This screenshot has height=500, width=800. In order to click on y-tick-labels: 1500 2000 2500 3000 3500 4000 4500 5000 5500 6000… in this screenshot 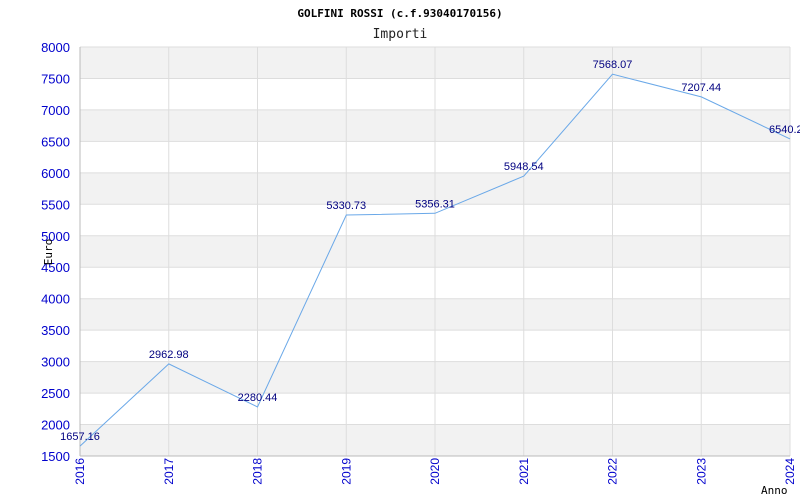, I will do `click(55, 252)`.